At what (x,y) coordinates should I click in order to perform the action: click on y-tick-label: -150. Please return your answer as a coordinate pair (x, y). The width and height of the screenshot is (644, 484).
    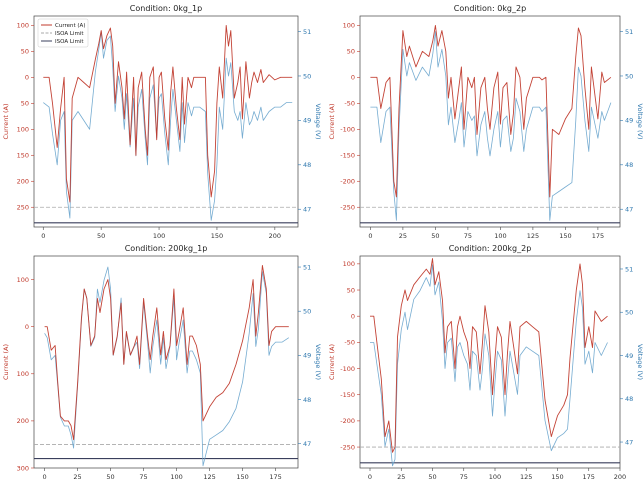
    Looking at the image, I should click on (347, 395).